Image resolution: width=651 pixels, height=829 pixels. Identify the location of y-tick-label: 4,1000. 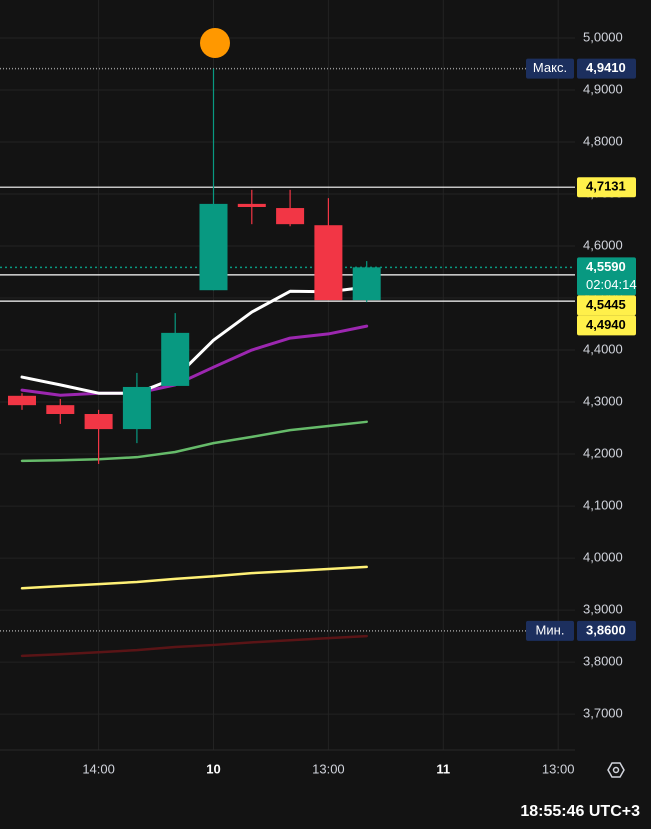
(603, 505).